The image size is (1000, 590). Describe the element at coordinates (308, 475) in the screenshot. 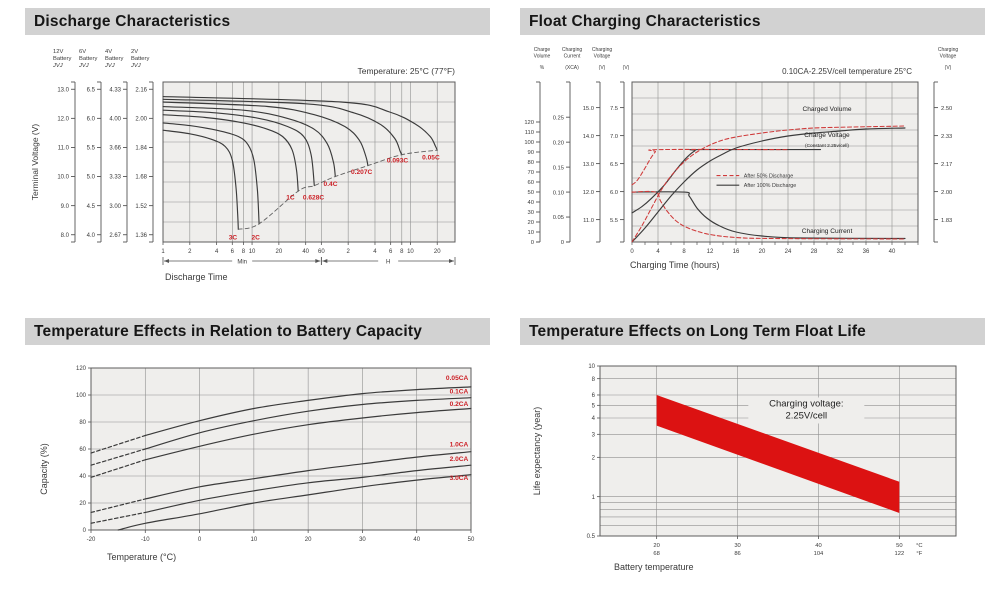

I see `1.0CA` at that location.